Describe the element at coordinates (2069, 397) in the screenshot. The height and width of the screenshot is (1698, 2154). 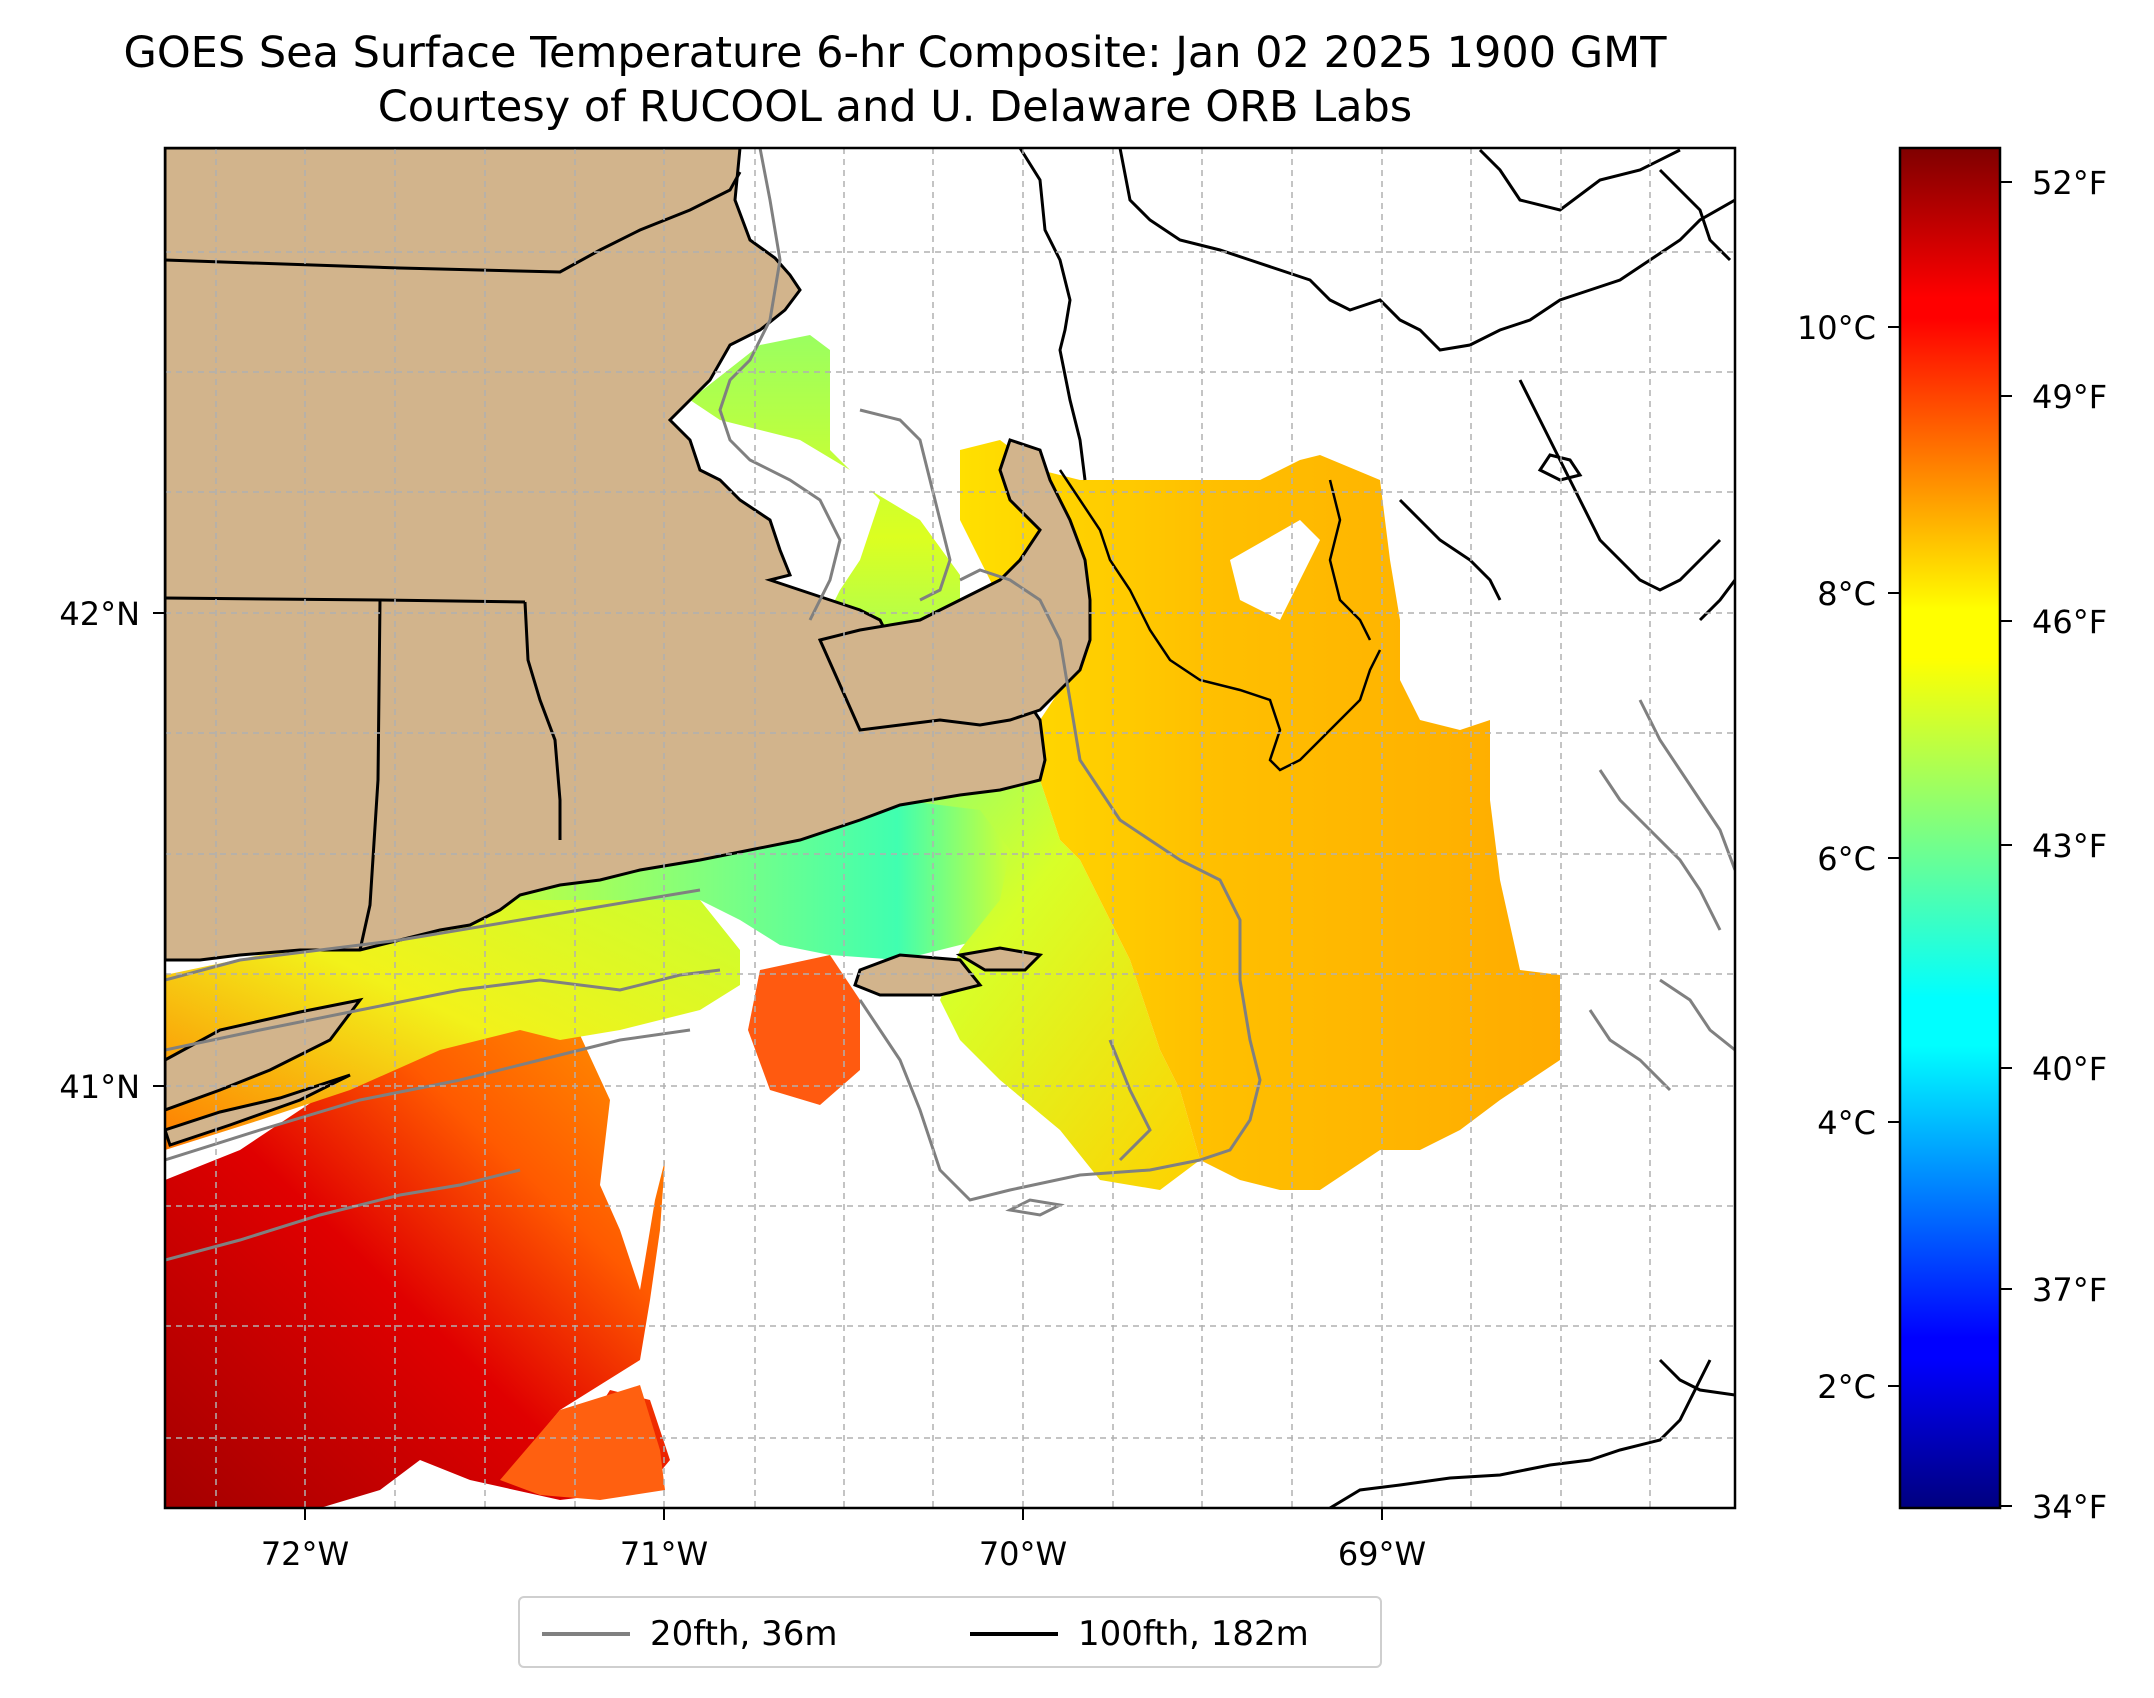
I see `colorbar-f-label: 49°F` at that location.